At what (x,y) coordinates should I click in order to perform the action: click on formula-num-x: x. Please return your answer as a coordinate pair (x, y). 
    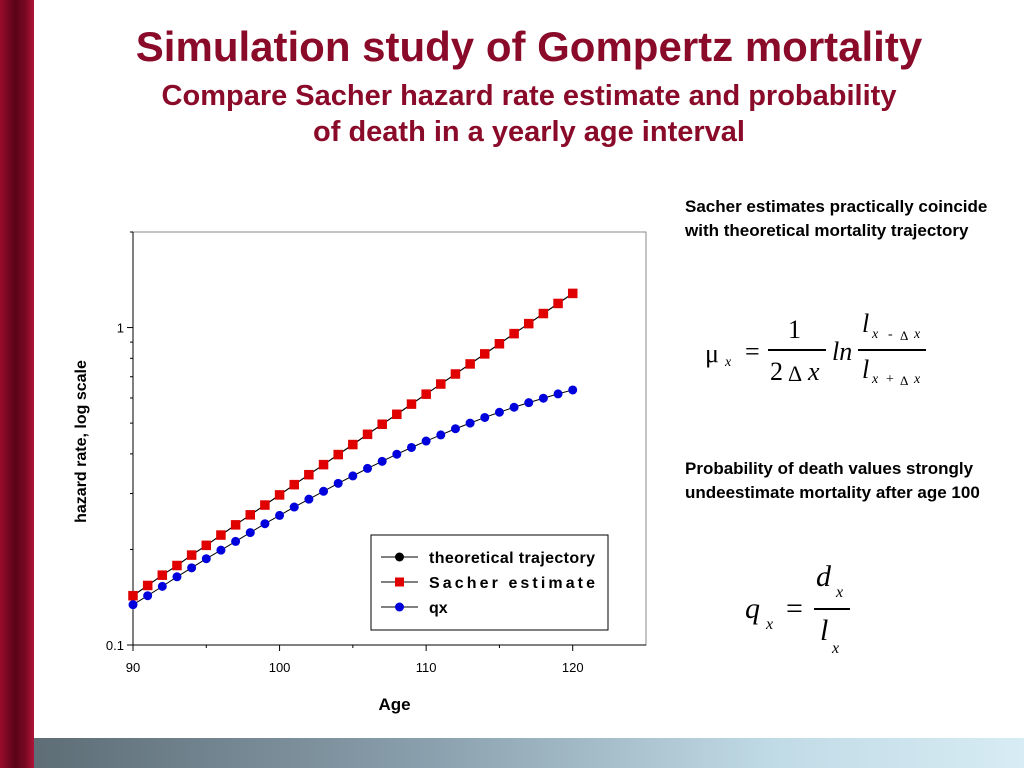
    Looking at the image, I should click on (875, 334).